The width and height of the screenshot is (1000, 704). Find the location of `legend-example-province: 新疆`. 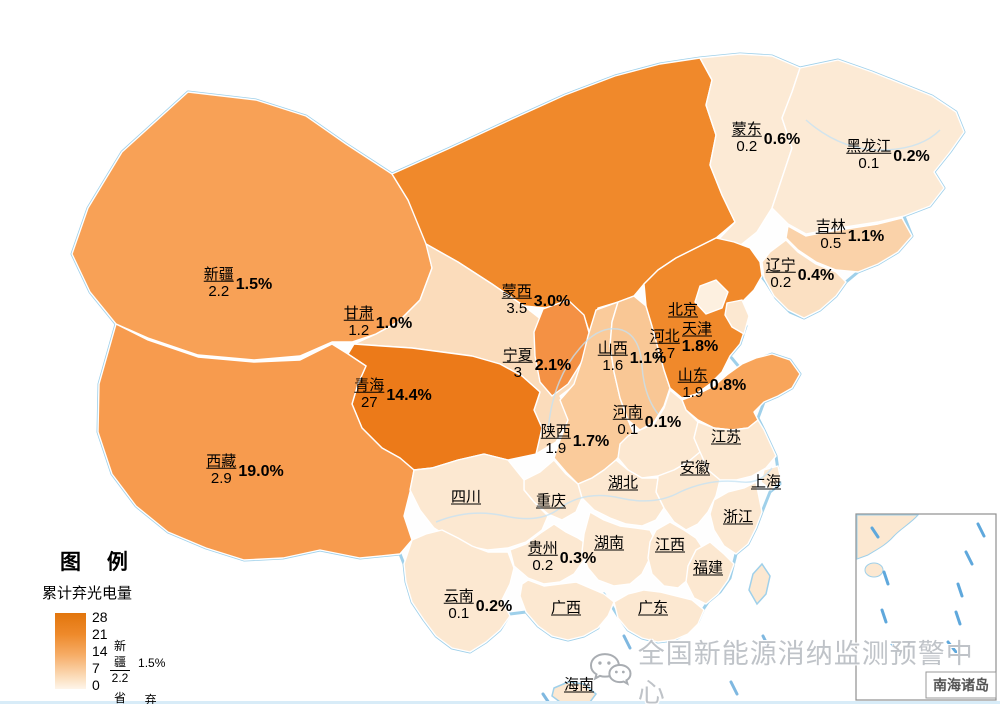

legend-example-province: 新疆 is located at coordinates (120, 655).